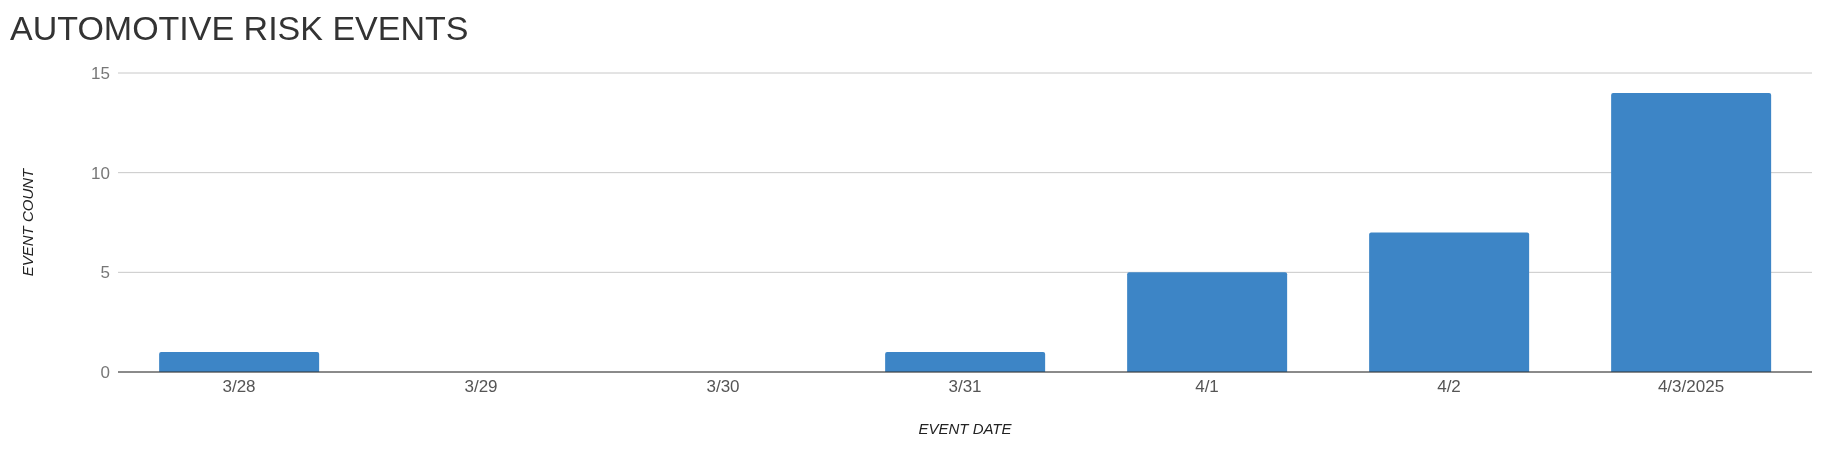  Describe the element at coordinates (105, 273) in the screenshot. I see `y-tick-label: 5` at that location.